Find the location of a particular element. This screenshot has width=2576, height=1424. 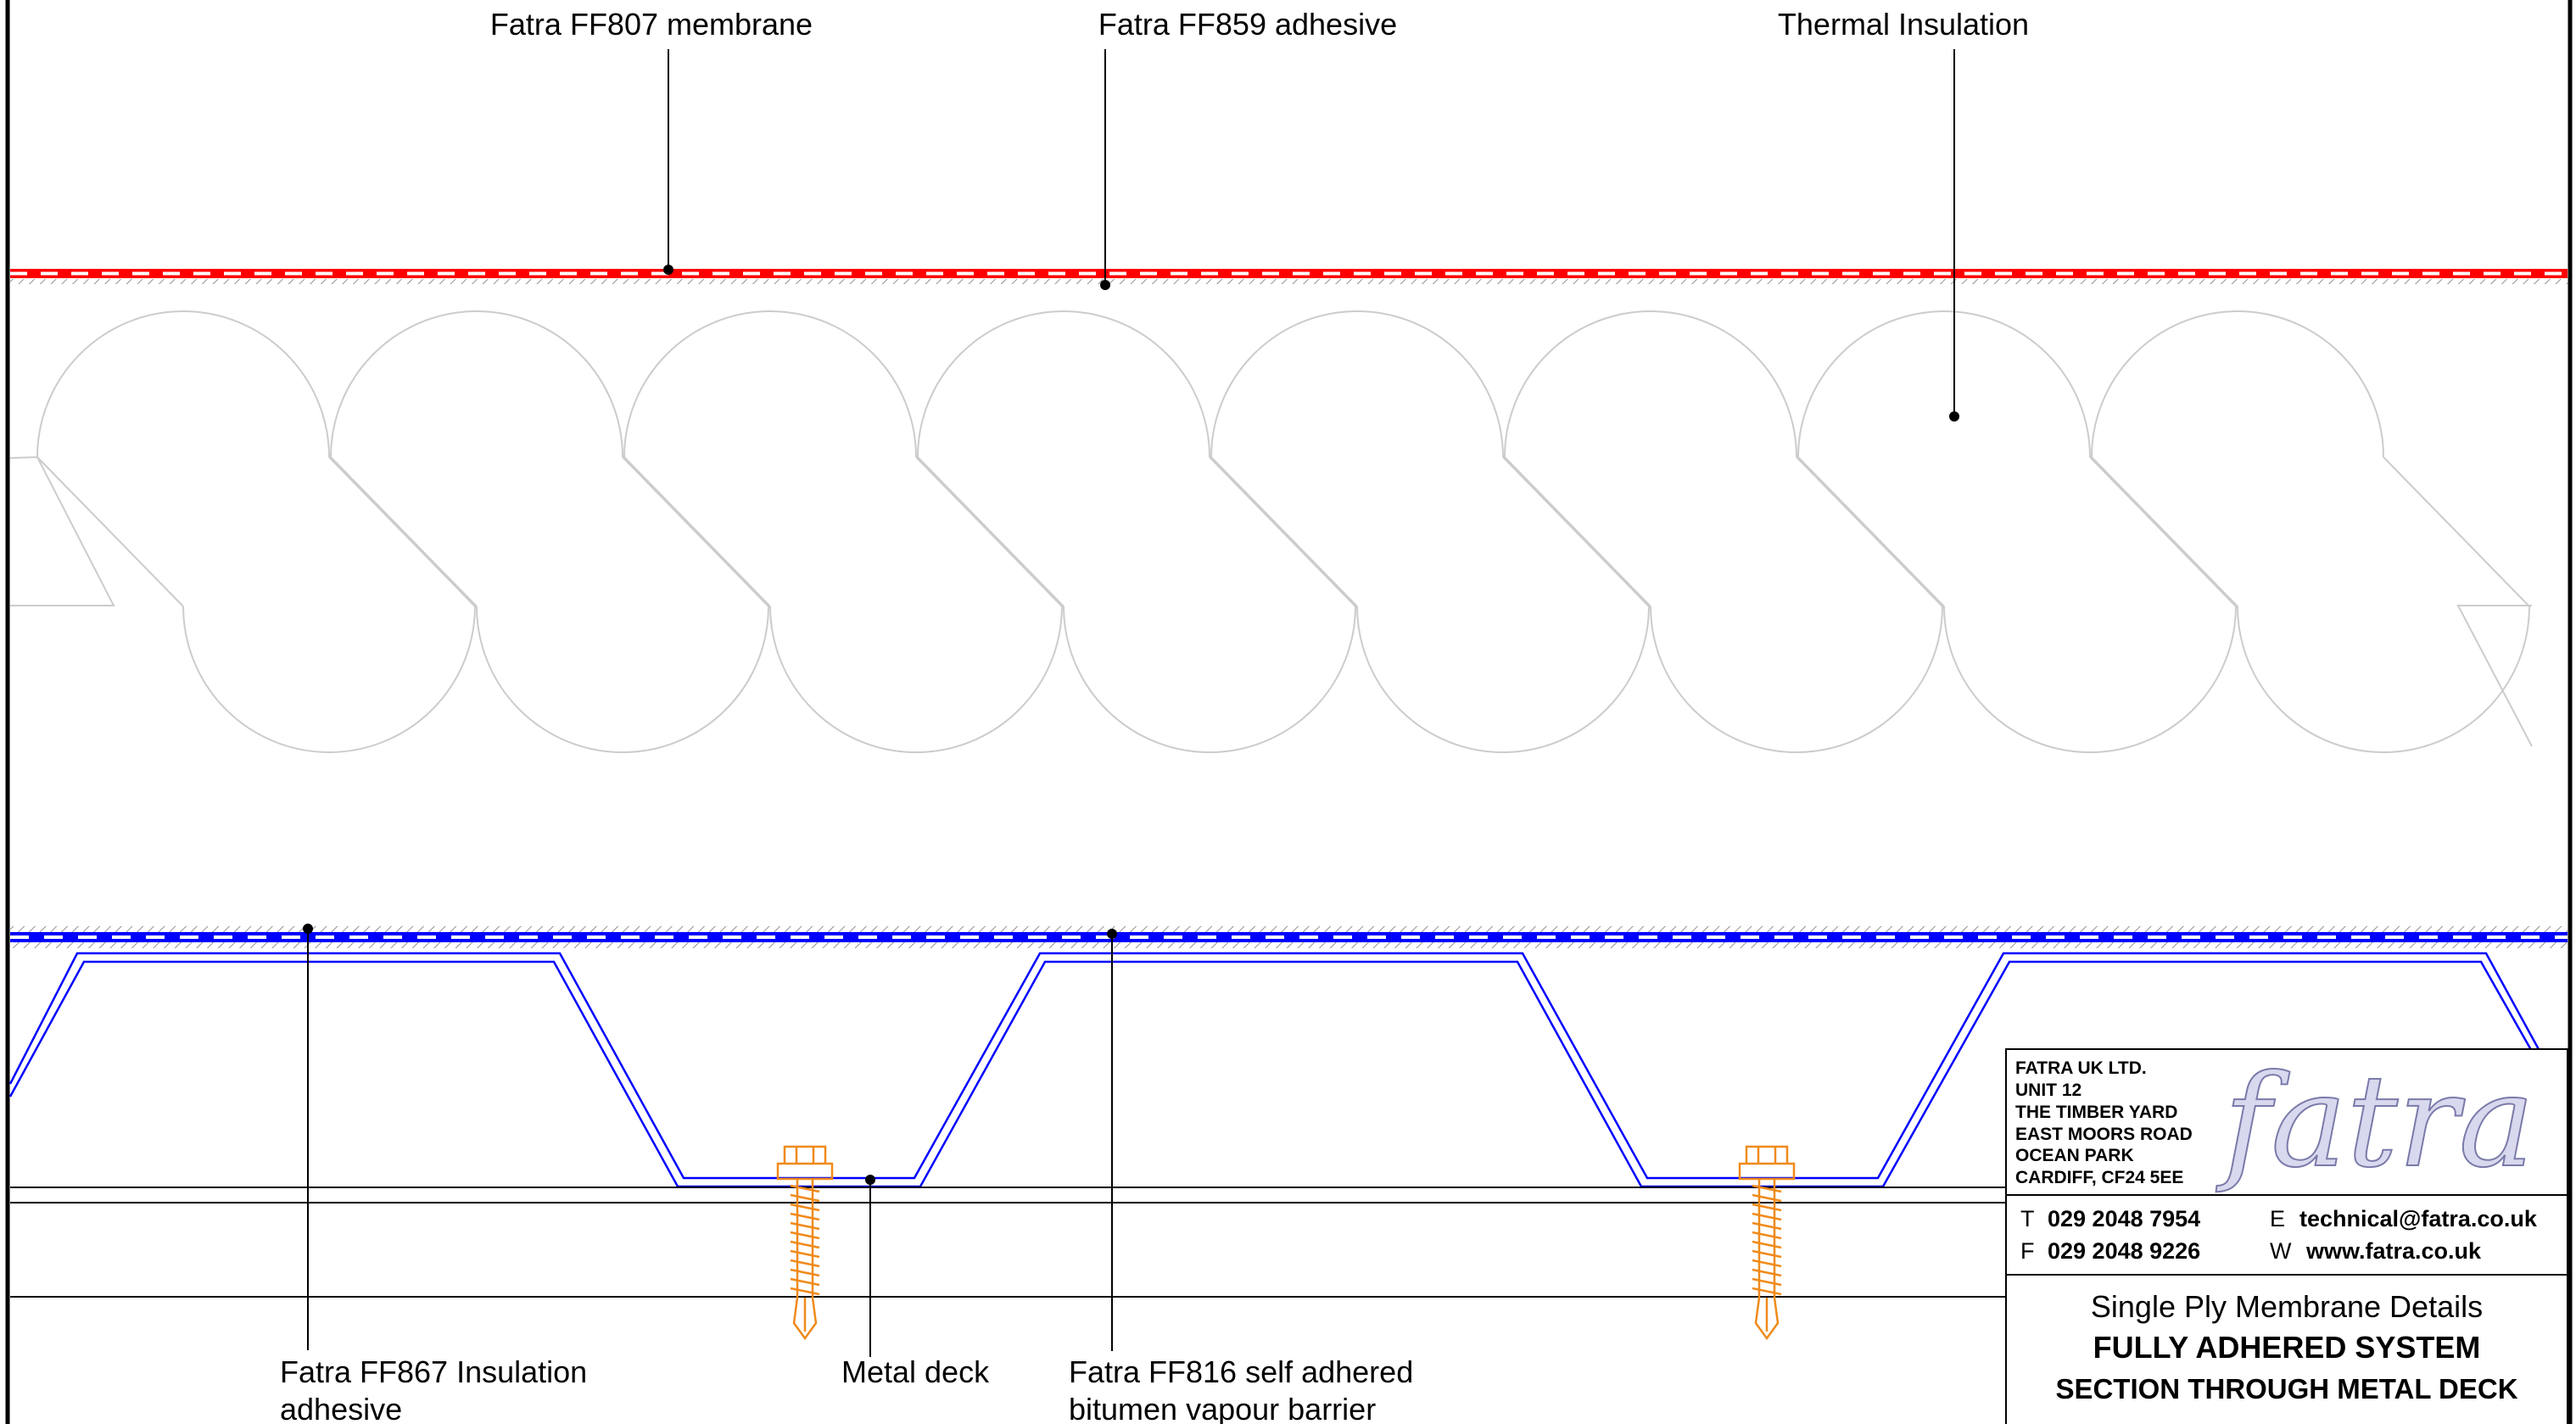

vapour-barrier-layer is located at coordinates (1289, 937).